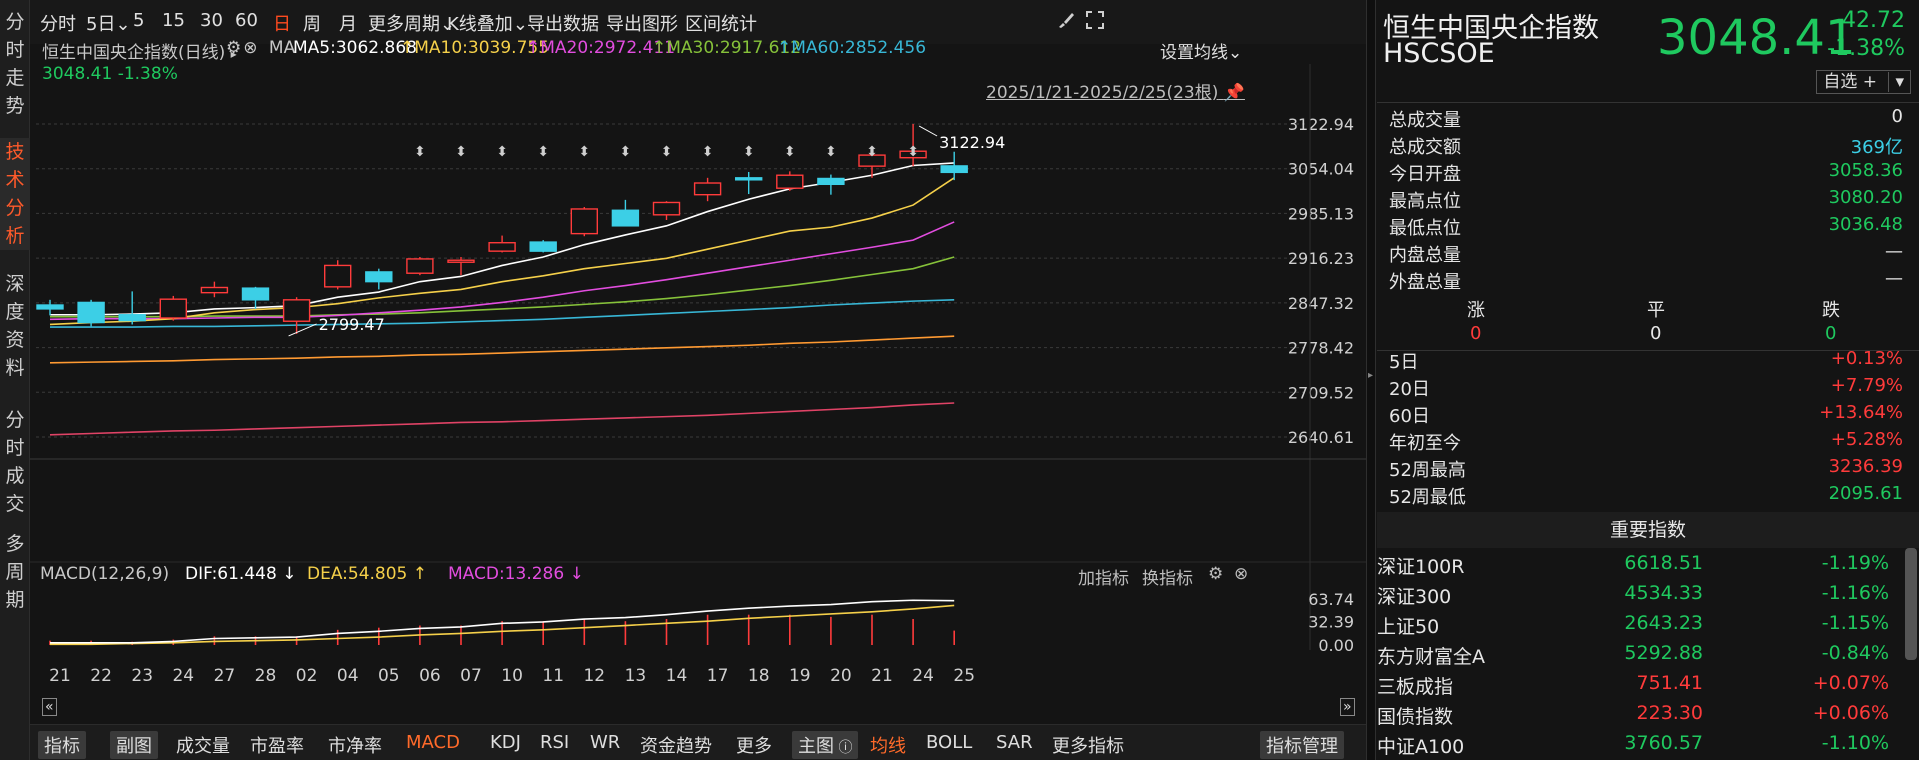  Describe the element at coordinates (605, 742) in the screenshot. I see `indicator-tab-8: WR` at that location.